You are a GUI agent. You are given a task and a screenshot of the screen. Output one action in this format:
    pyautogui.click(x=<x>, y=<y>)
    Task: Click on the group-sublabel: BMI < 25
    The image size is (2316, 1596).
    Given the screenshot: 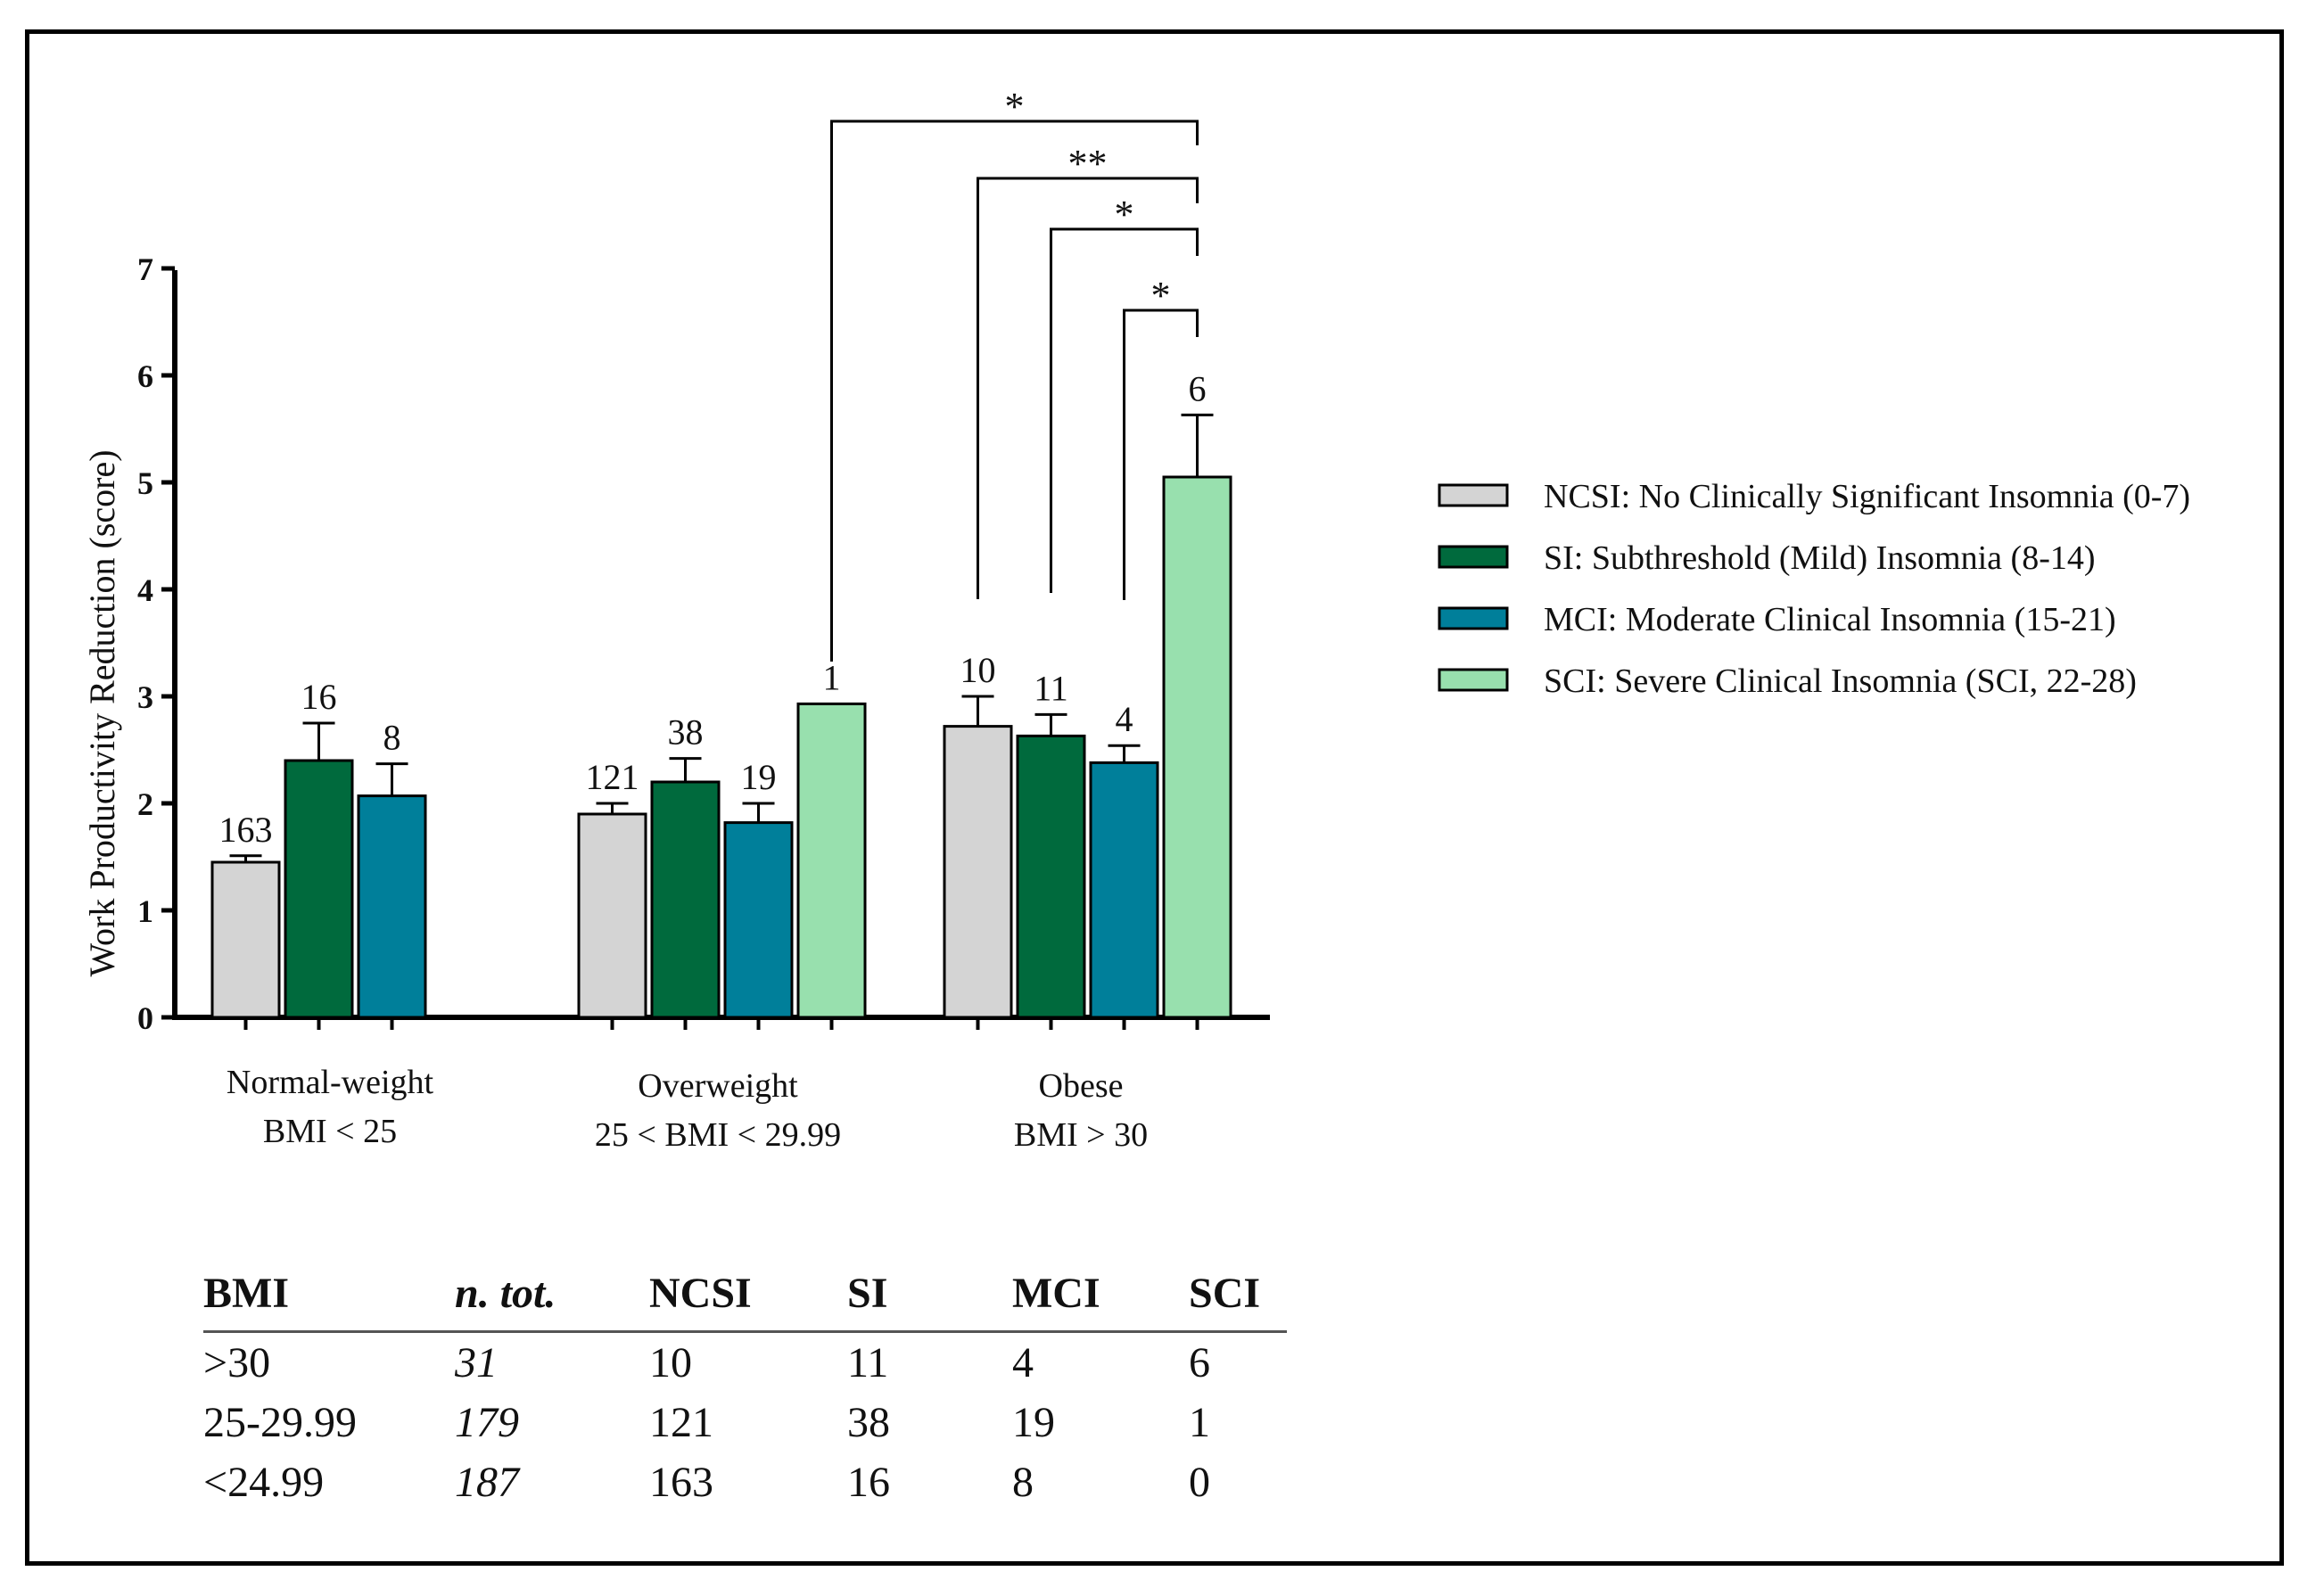 What is the action you would take?
    pyautogui.click(x=330, y=1131)
    